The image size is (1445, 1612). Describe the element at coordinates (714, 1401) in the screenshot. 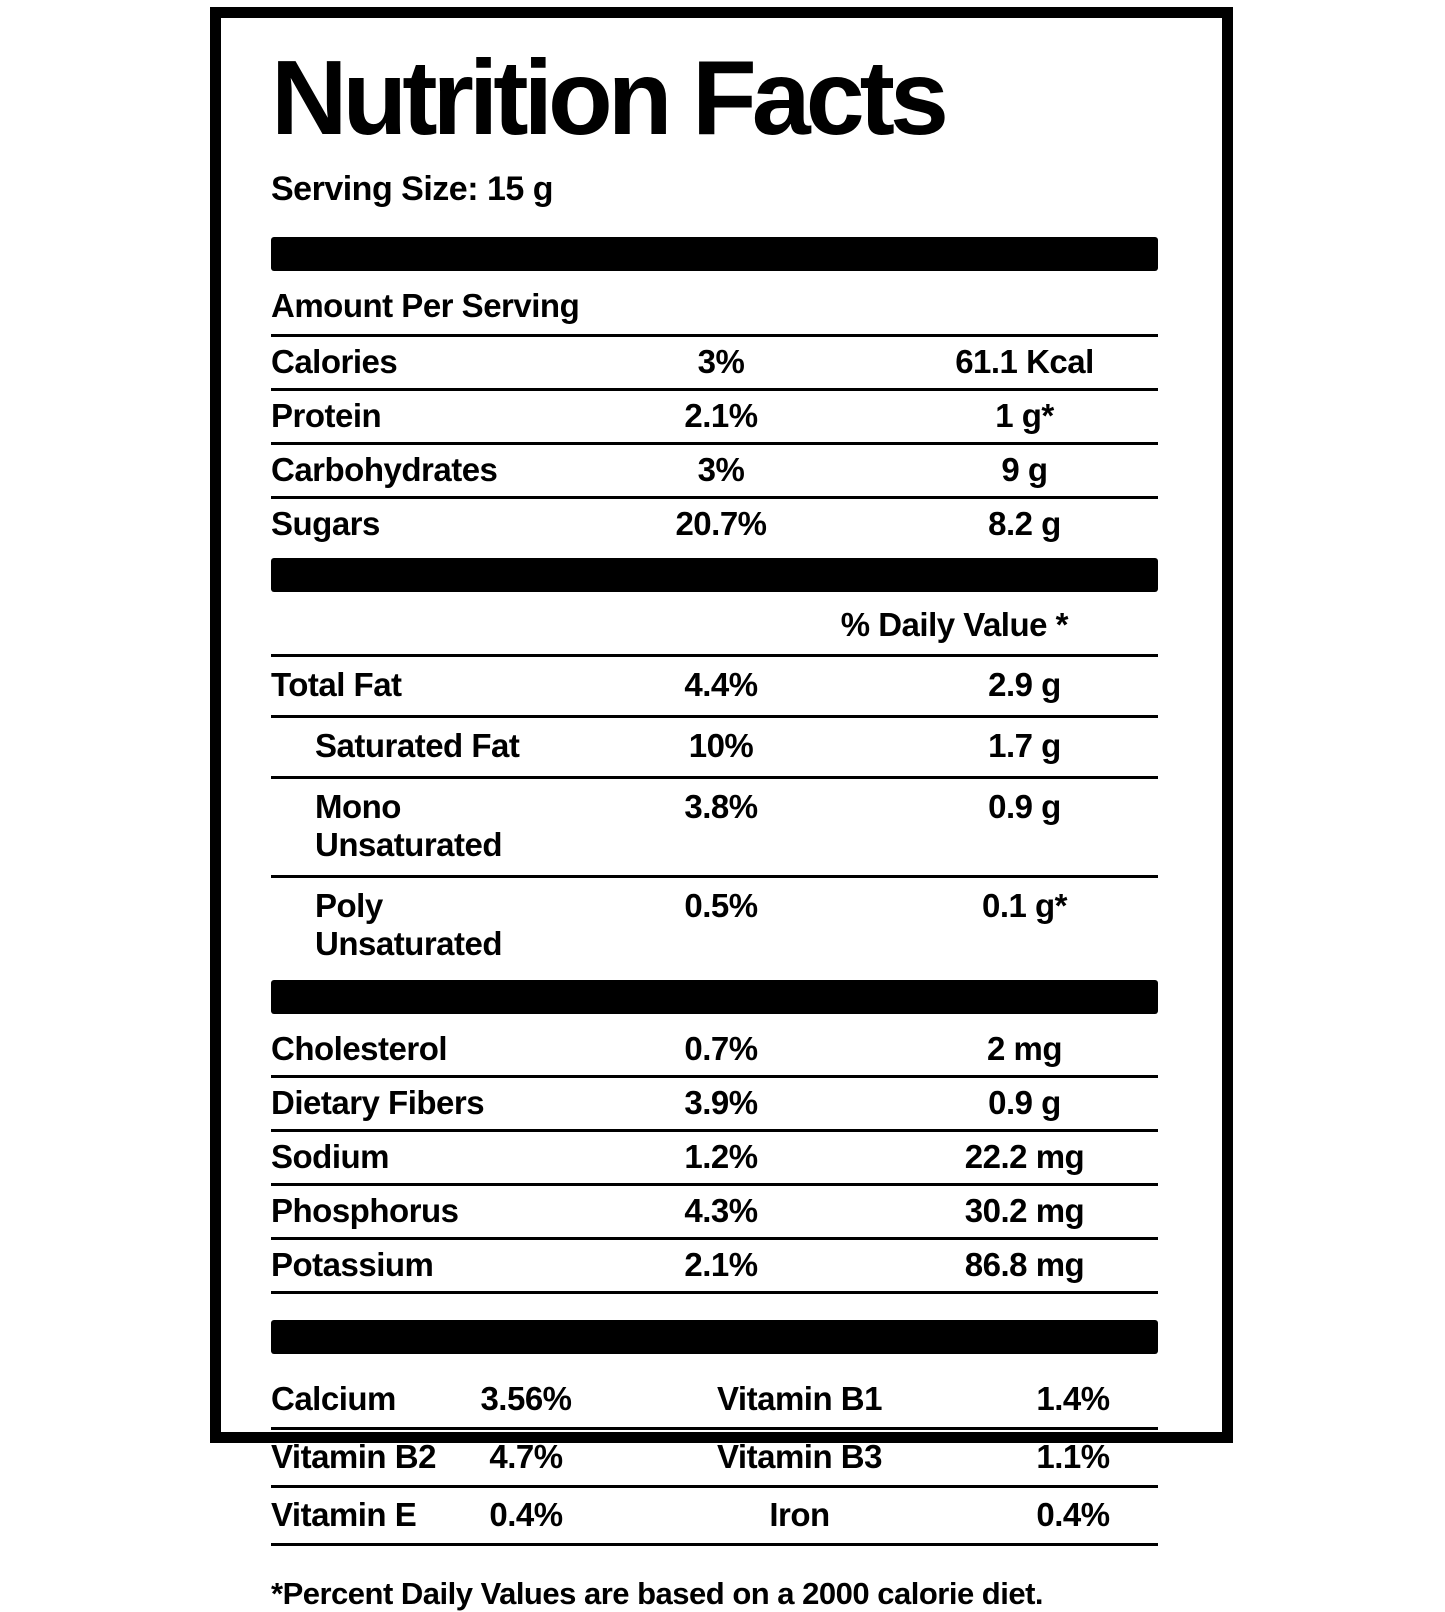

I see `vitamin-row: Calcium 3.56% Vitamin B1 1.4%` at that location.